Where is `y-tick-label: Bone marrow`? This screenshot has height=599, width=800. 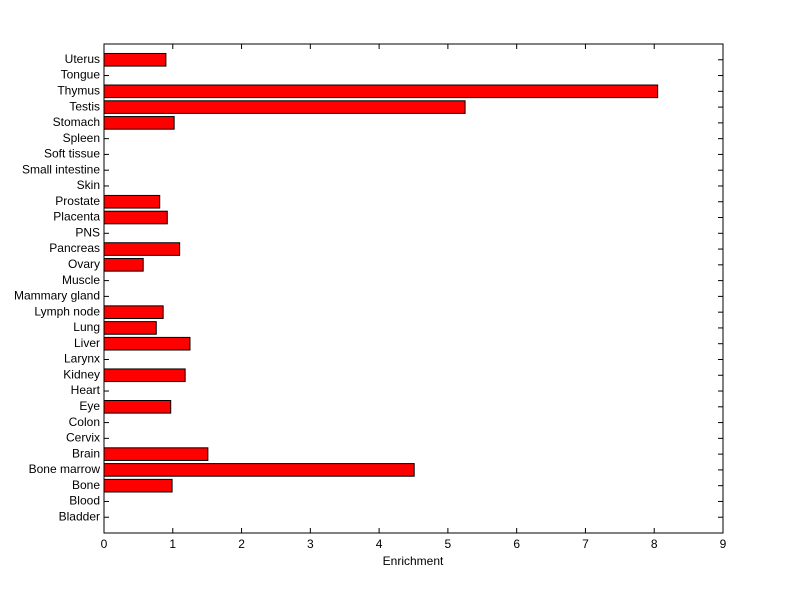 y-tick-label: Bone marrow is located at coordinates (65, 469).